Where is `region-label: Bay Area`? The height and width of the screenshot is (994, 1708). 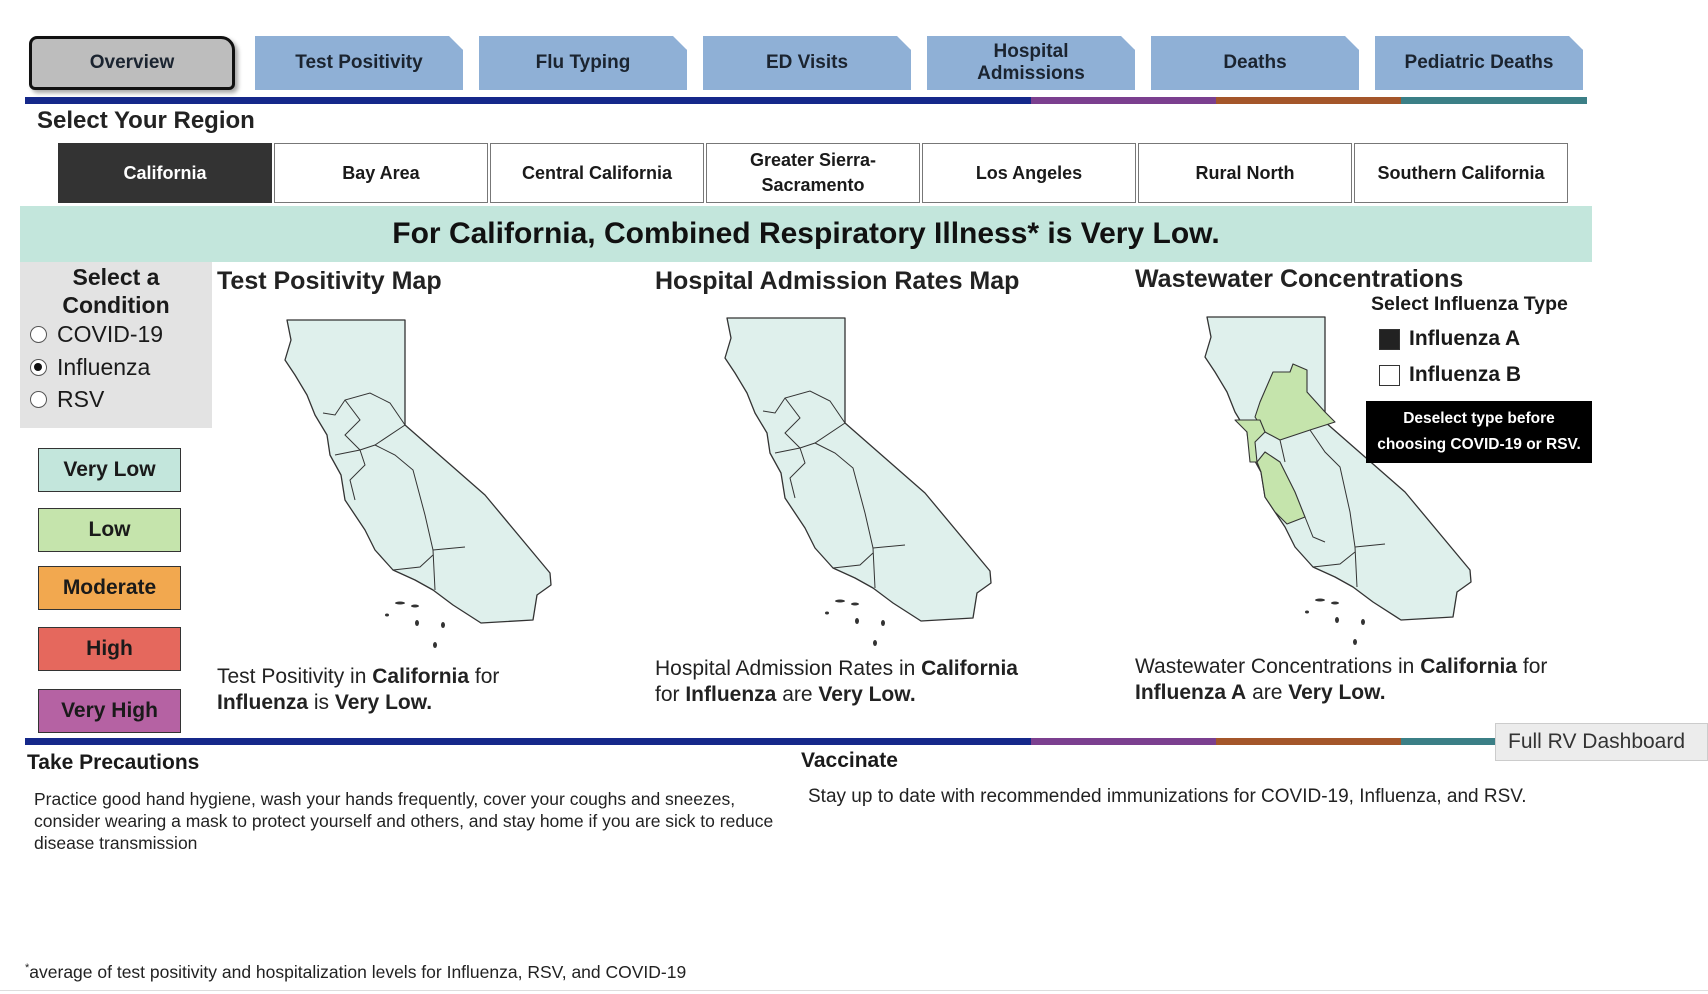 region-label: Bay Area is located at coordinates (381, 172).